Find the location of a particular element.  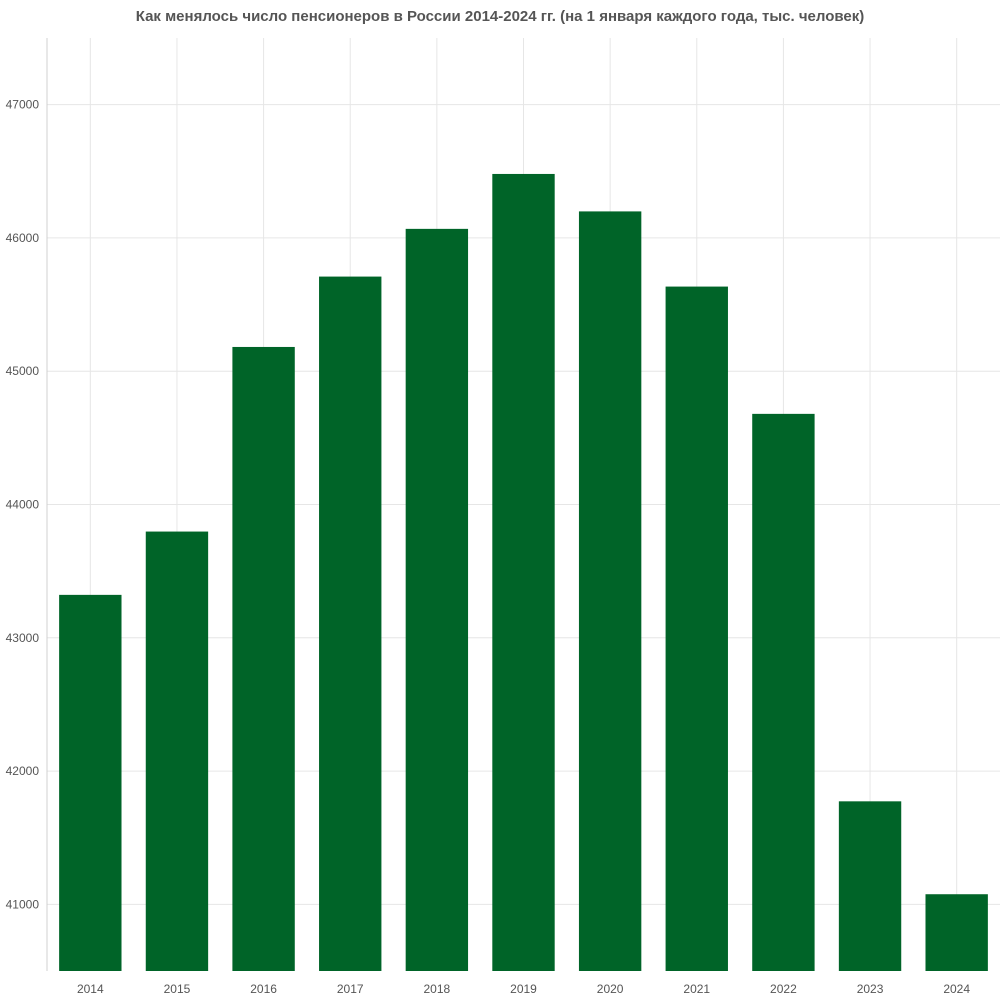

x-tick-label: 2014 is located at coordinates (90, 989).